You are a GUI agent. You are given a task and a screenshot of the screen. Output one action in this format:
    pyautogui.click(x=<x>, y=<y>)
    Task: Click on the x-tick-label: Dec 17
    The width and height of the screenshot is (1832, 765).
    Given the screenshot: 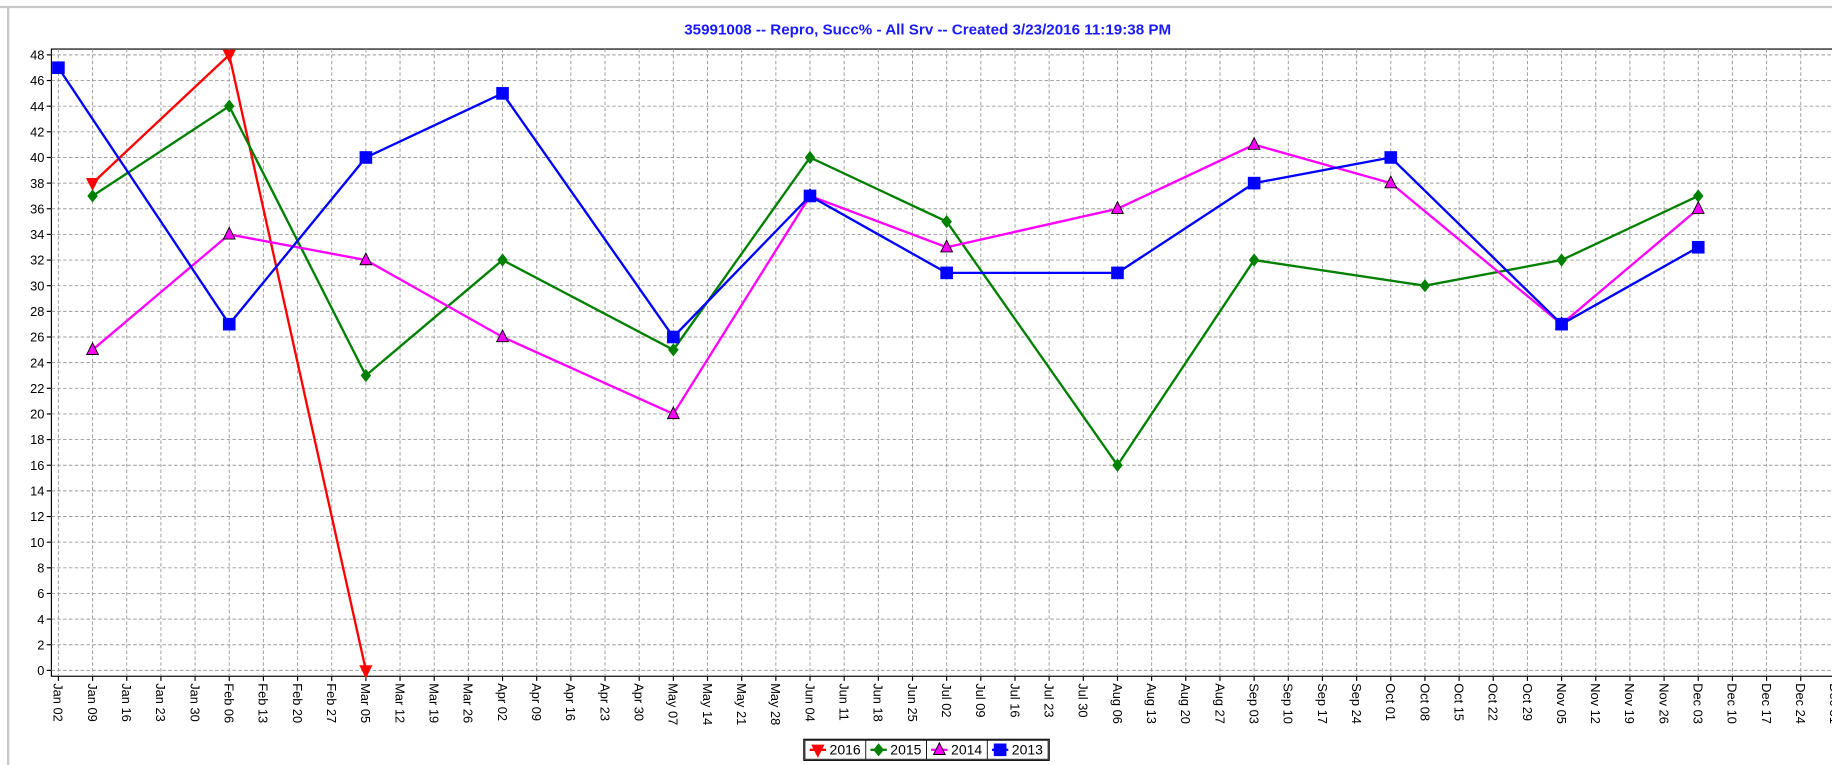 What is the action you would take?
    pyautogui.click(x=1766, y=703)
    